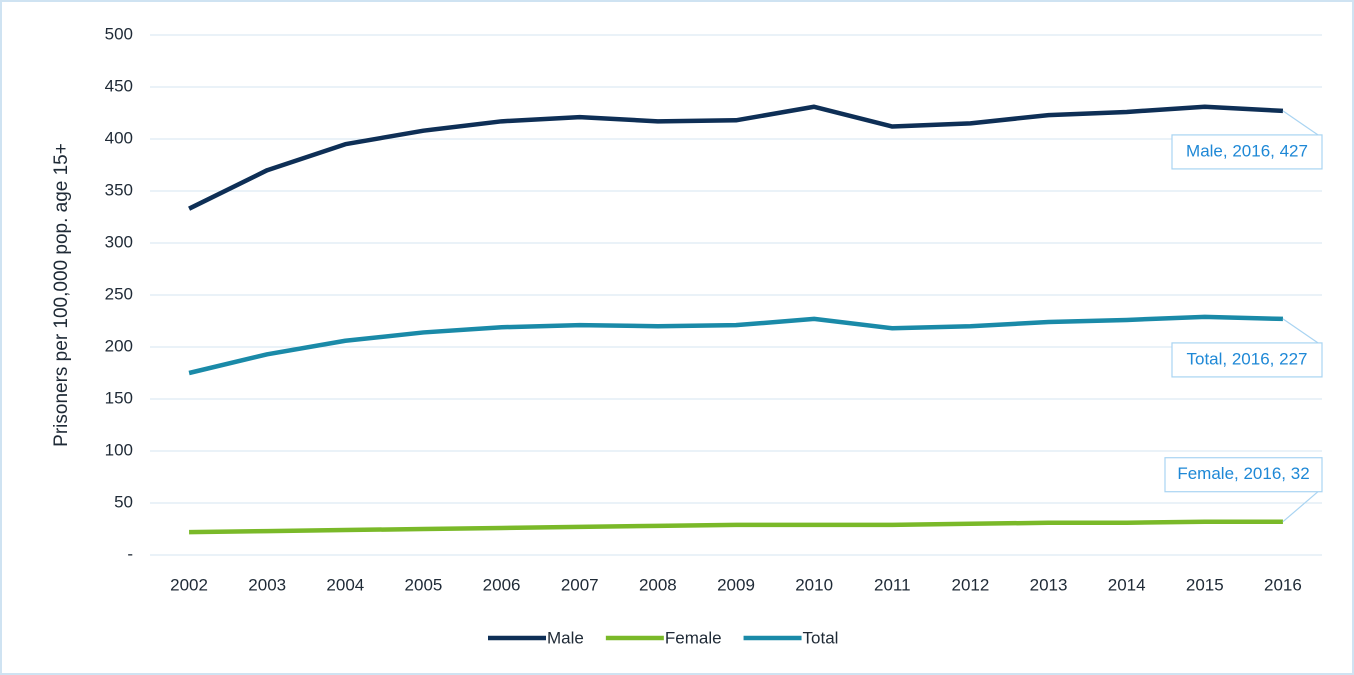  I want to click on y-tick-label: 350, so click(119, 189).